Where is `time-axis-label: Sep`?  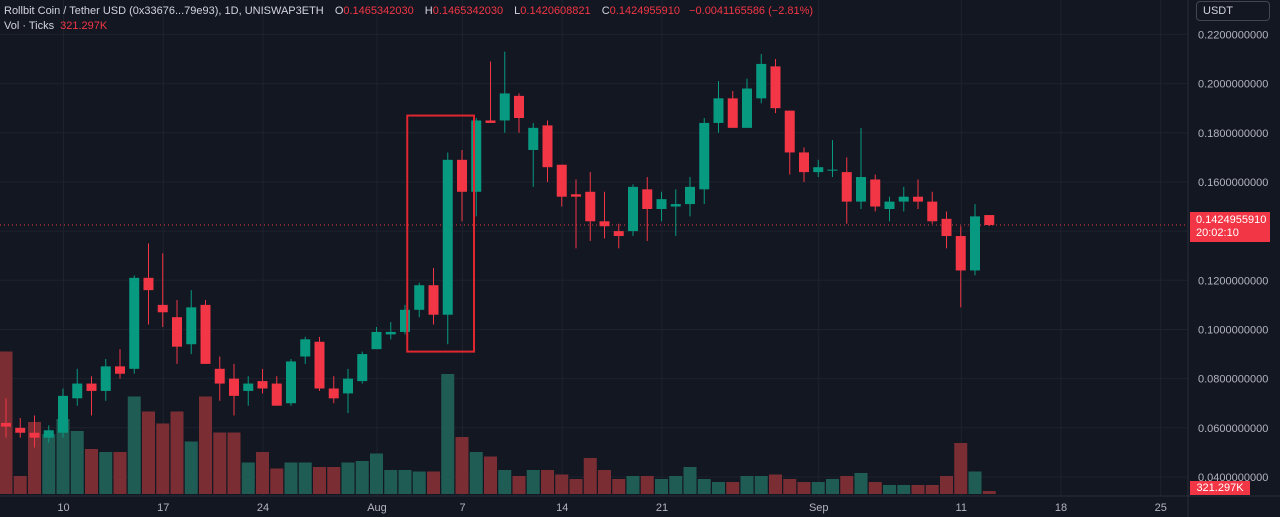 time-axis-label: Sep is located at coordinates (819, 508).